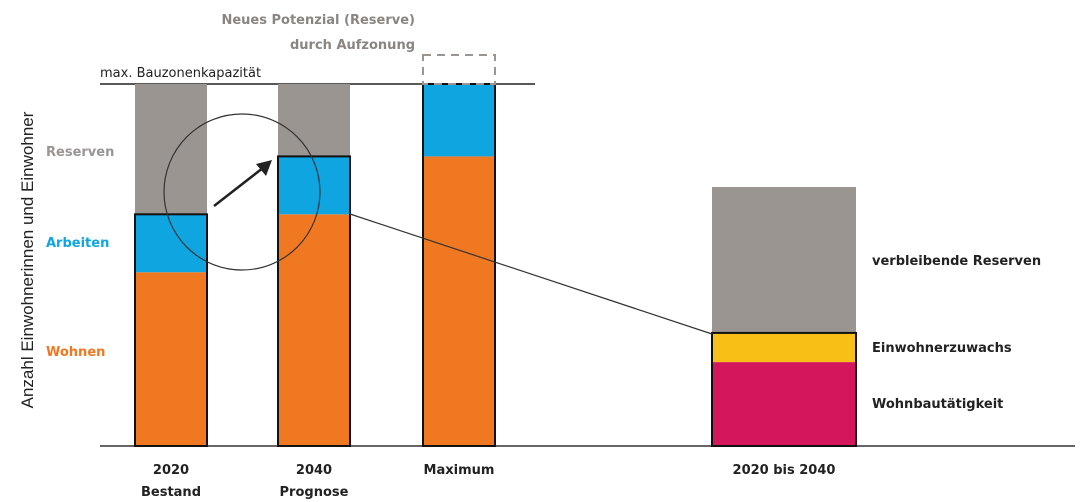 This screenshot has height=502, width=1082. Describe the element at coordinates (264, 168) in the screenshot. I see `growth-arrow-head` at that location.